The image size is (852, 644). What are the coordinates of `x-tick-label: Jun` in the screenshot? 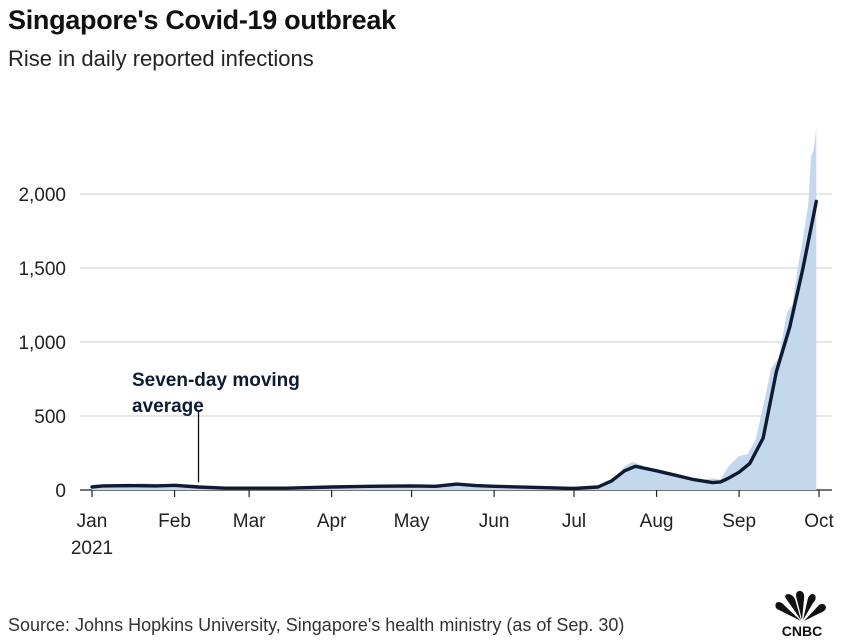 It's located at (494, 521).